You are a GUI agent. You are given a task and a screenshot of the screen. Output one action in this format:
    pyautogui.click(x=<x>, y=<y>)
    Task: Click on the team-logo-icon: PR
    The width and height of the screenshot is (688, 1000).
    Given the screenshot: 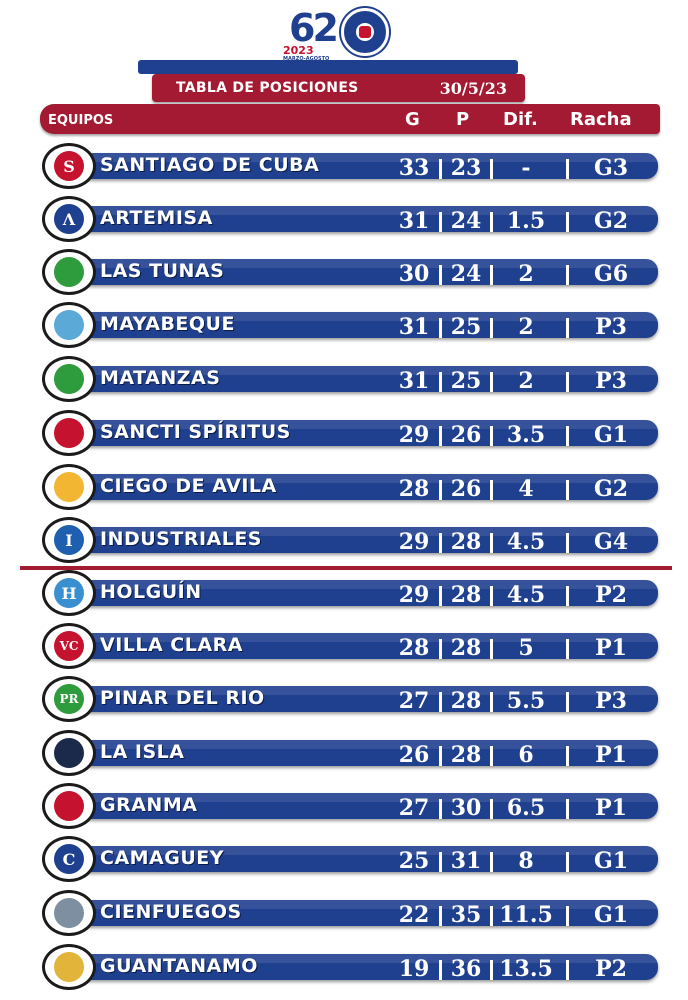 What is the action you would take?
    pyautogui.click(x=69, y=699)
    